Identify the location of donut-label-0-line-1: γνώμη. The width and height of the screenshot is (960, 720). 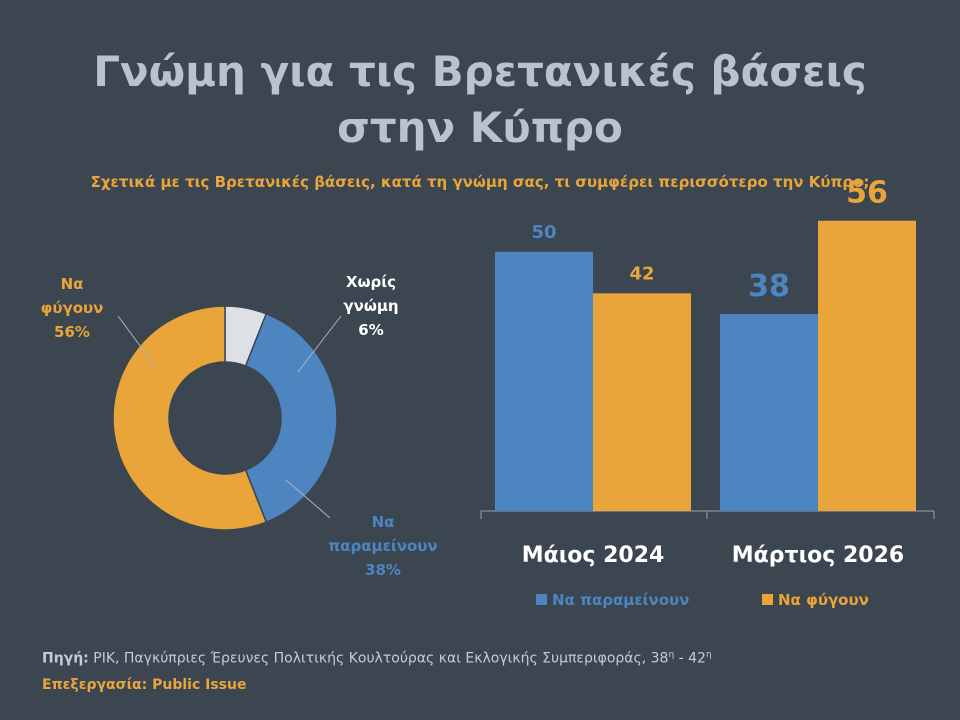
(370, 306).